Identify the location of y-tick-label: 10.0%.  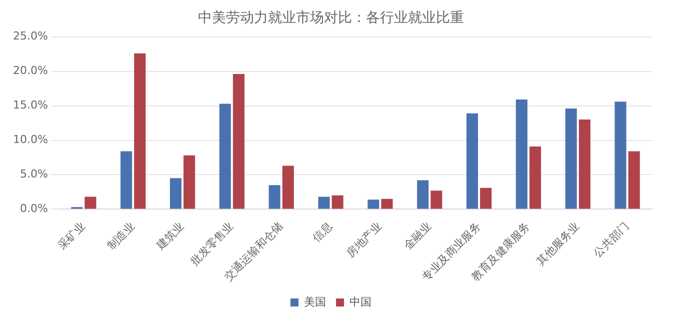
(30, 139).